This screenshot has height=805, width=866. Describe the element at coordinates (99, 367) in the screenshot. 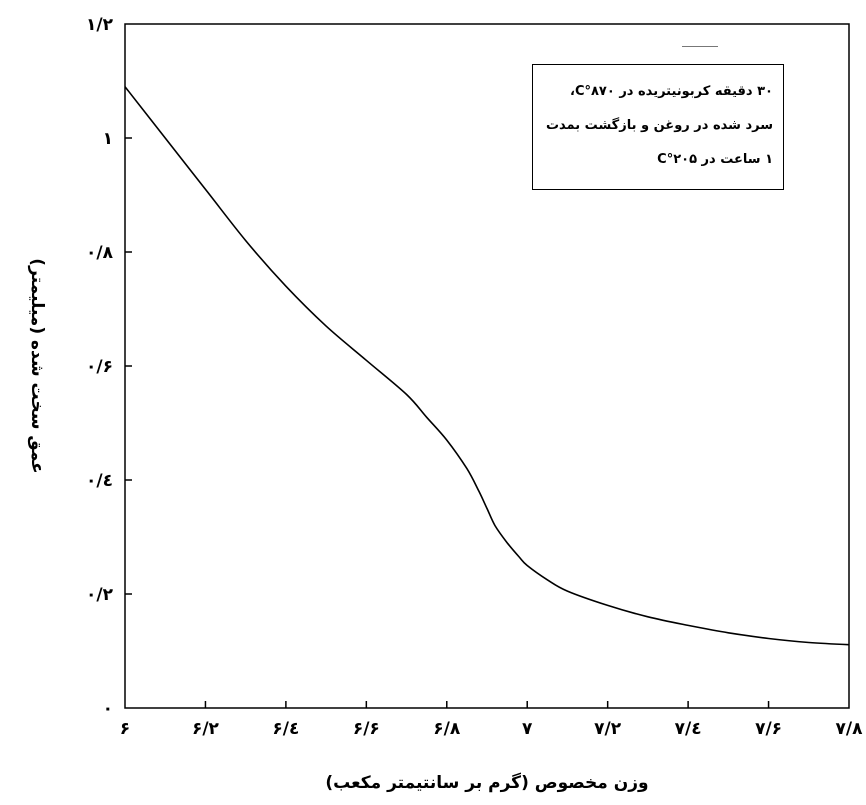

I see `y-tick-label: ۰/۶` at that location.